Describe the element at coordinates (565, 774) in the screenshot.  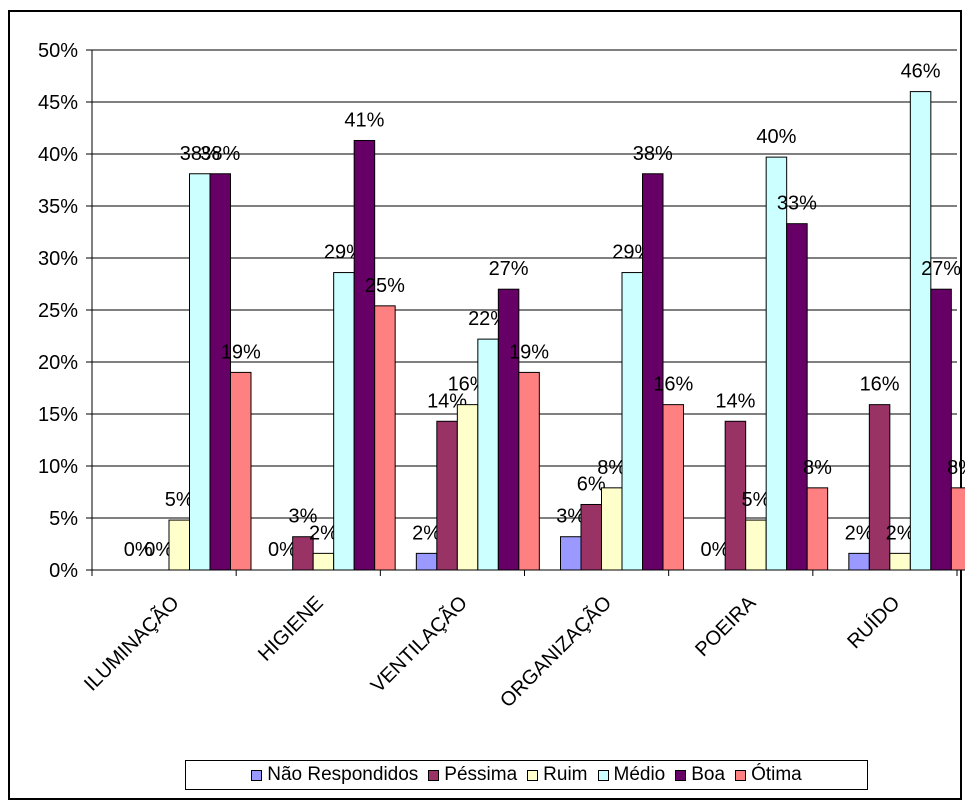
I see `legend-label: Ruim` at that location.